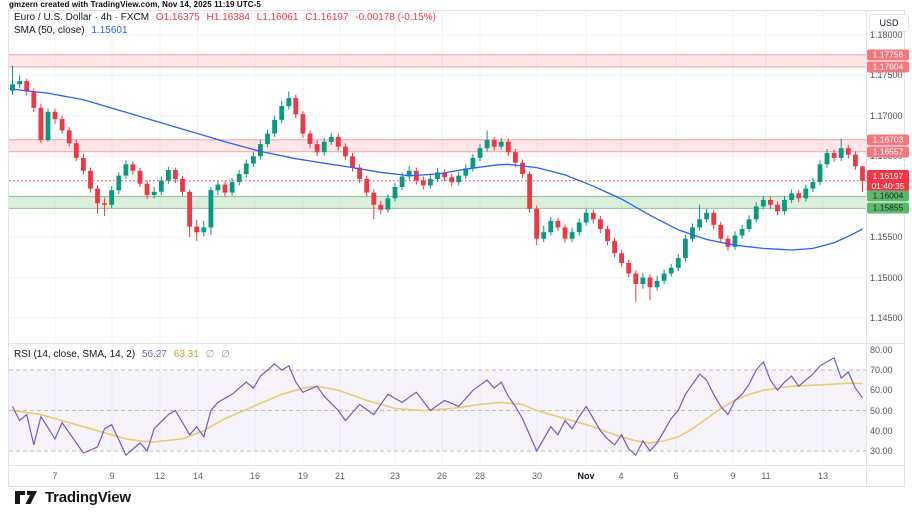  What do you see at coordinates (437, 413) in the screenshot?
I see `rsi-ma-line` at bounding box center [437, 413].